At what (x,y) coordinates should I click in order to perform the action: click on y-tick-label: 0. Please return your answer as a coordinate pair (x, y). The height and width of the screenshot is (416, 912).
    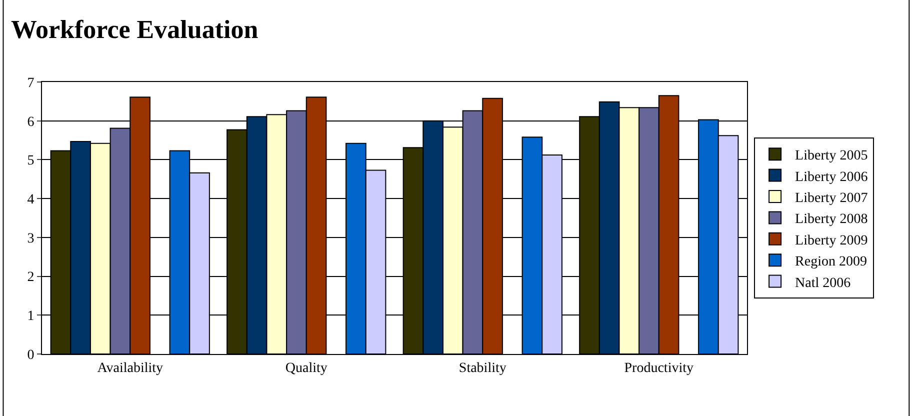
    Looking at the image, I should click on (30, 355).